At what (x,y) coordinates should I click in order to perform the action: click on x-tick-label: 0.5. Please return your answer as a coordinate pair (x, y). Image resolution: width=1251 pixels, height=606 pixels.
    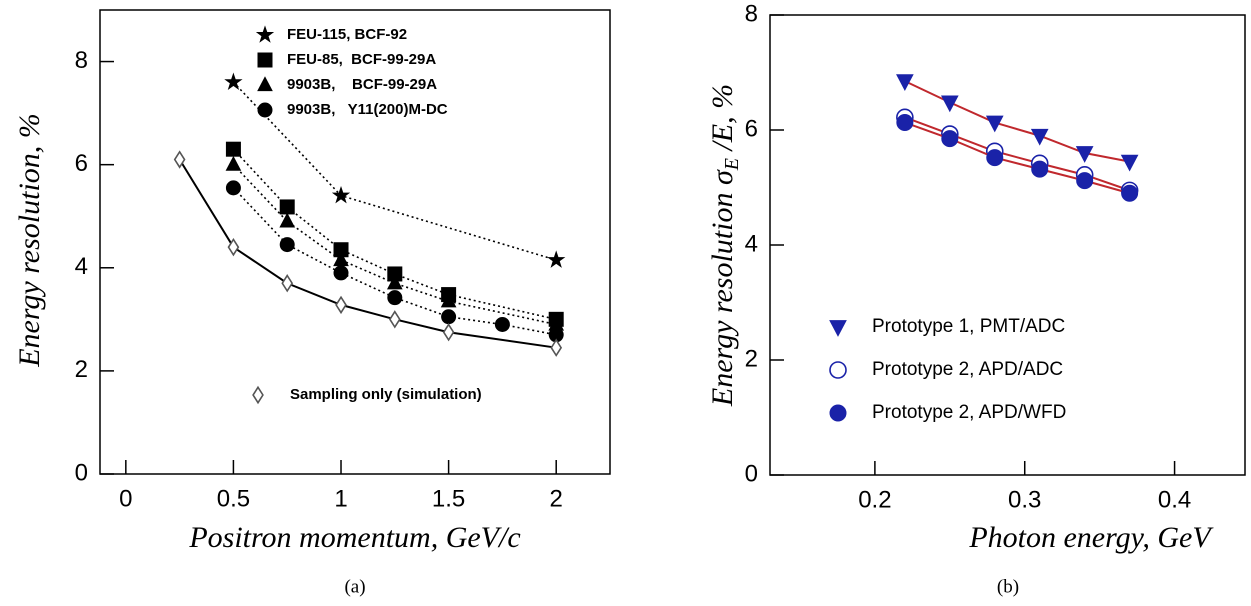
    Looking at the image, I should click on (233, 498).